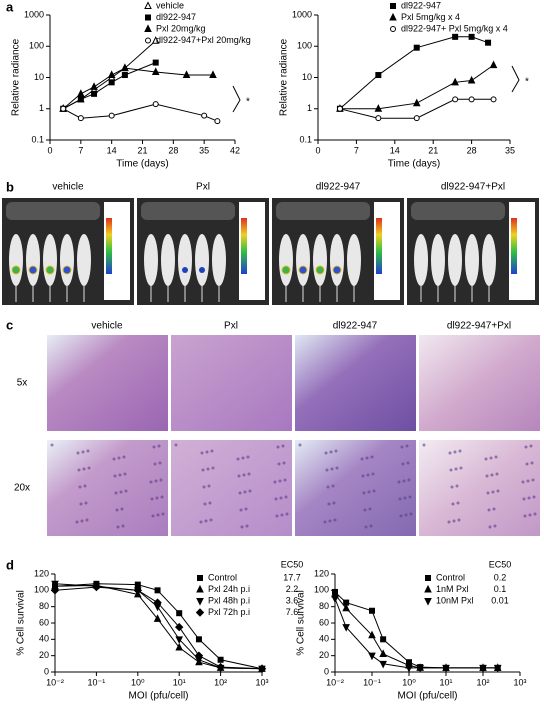  What do you see at coordinates (338, 187) in the screenshot?
I see `image-label: dl922-947` at bounding box center [338, 187].